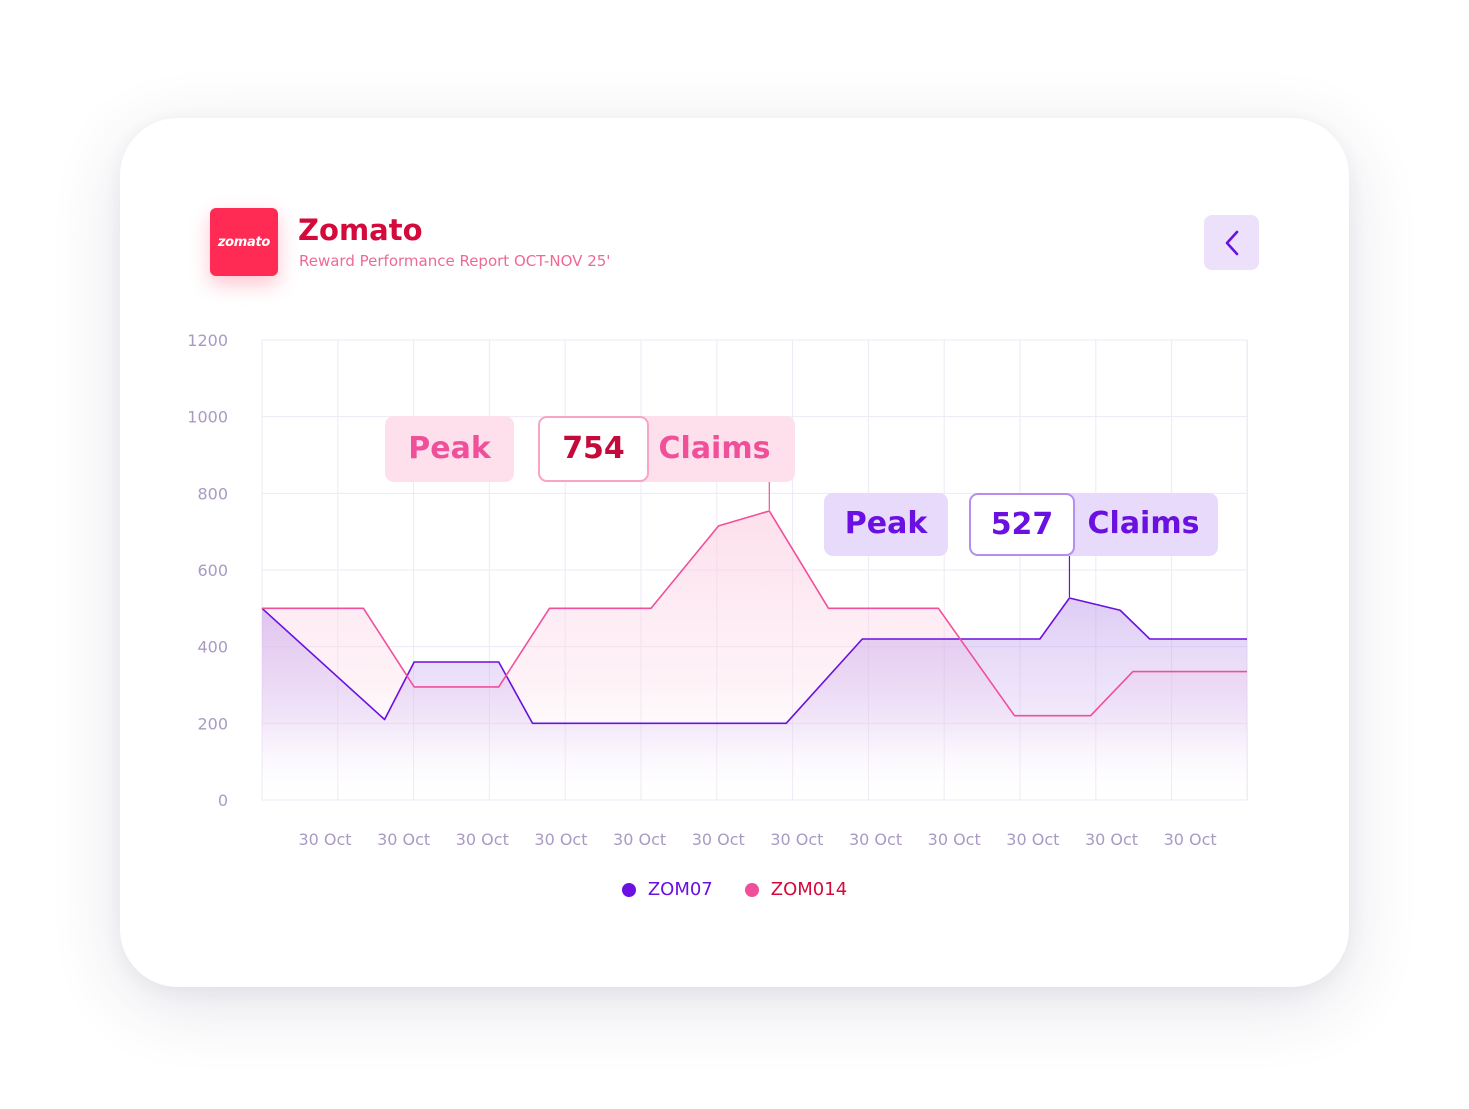 The width and height of the screenshot is (1469, 1109). What do you see at coordinates (455, 261) in the screenshot?
I see `page-subtitle: Reward Performance Report OCT-NOV 25'` at bounding box center [455, 261].